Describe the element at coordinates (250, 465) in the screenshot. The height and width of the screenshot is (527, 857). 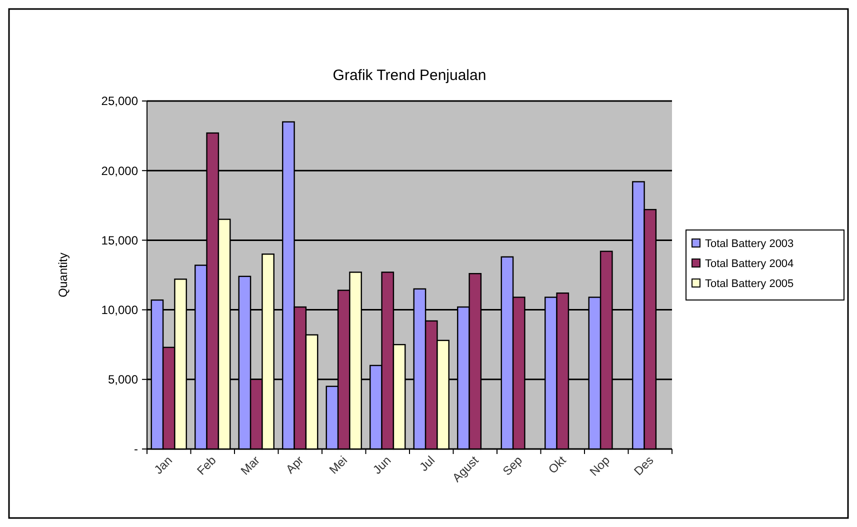
I see `x-tick-label: Mar` at that location.